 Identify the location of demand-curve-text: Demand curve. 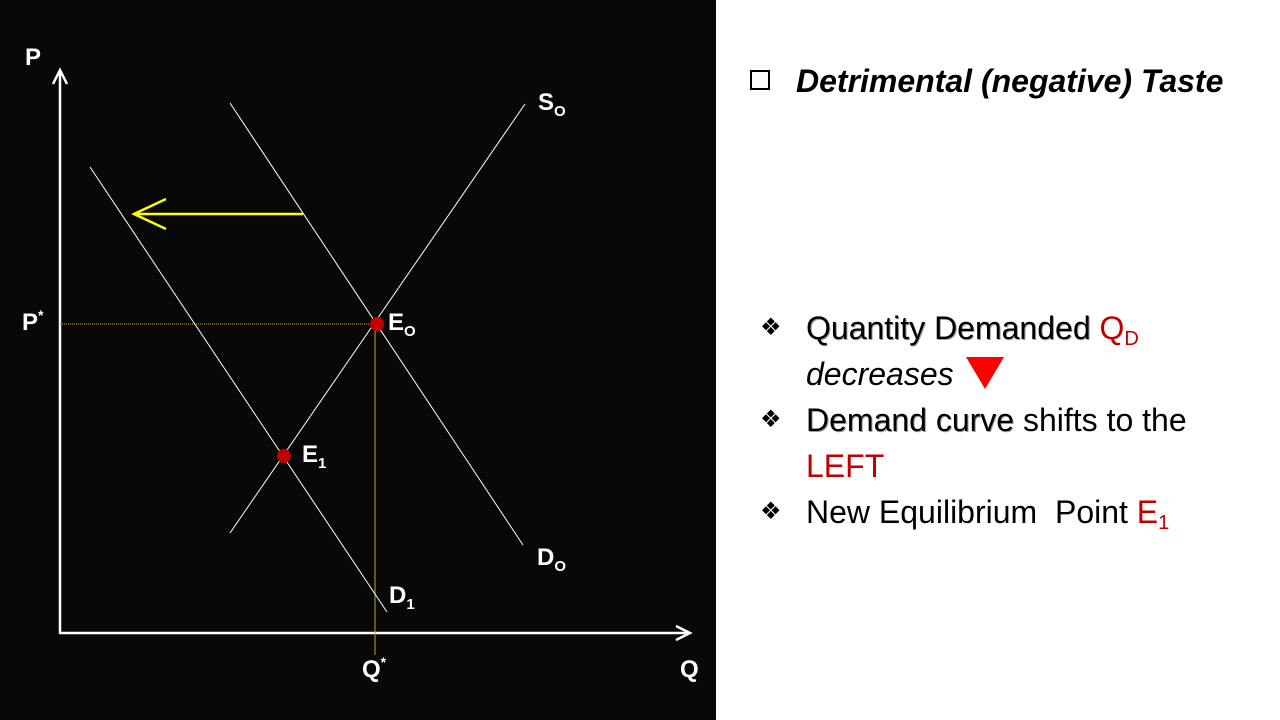
(910, 420).